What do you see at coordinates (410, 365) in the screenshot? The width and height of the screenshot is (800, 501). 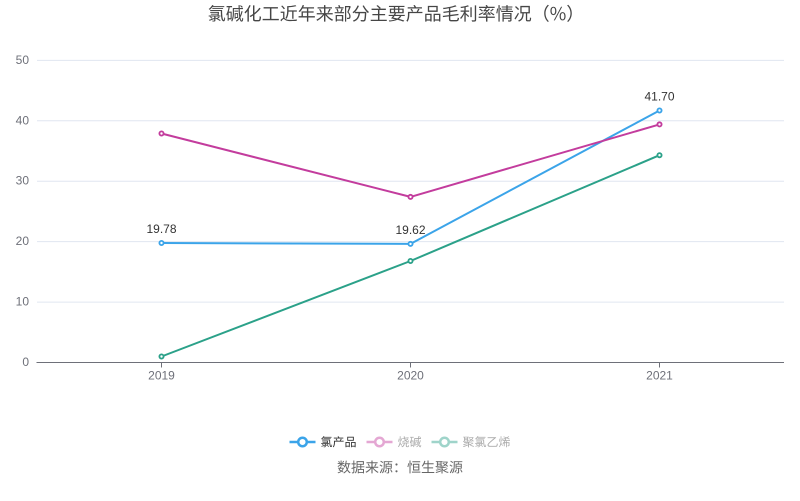 I see `x-axis` at bounding box center [410, 365].